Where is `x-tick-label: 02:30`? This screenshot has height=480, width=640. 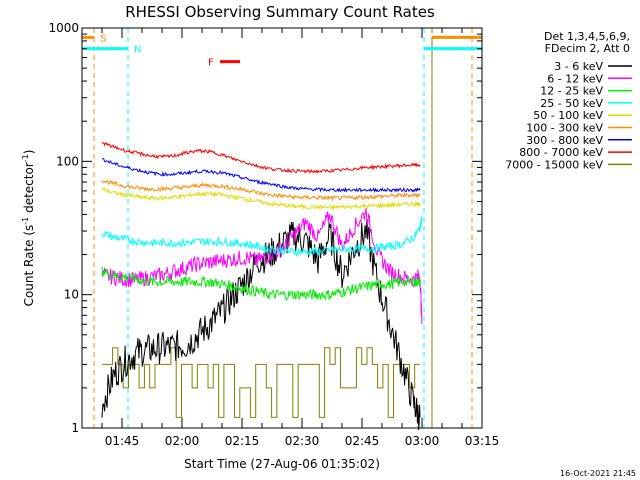
x-tick-label: 02:30 is located at coordinates (302, 441).